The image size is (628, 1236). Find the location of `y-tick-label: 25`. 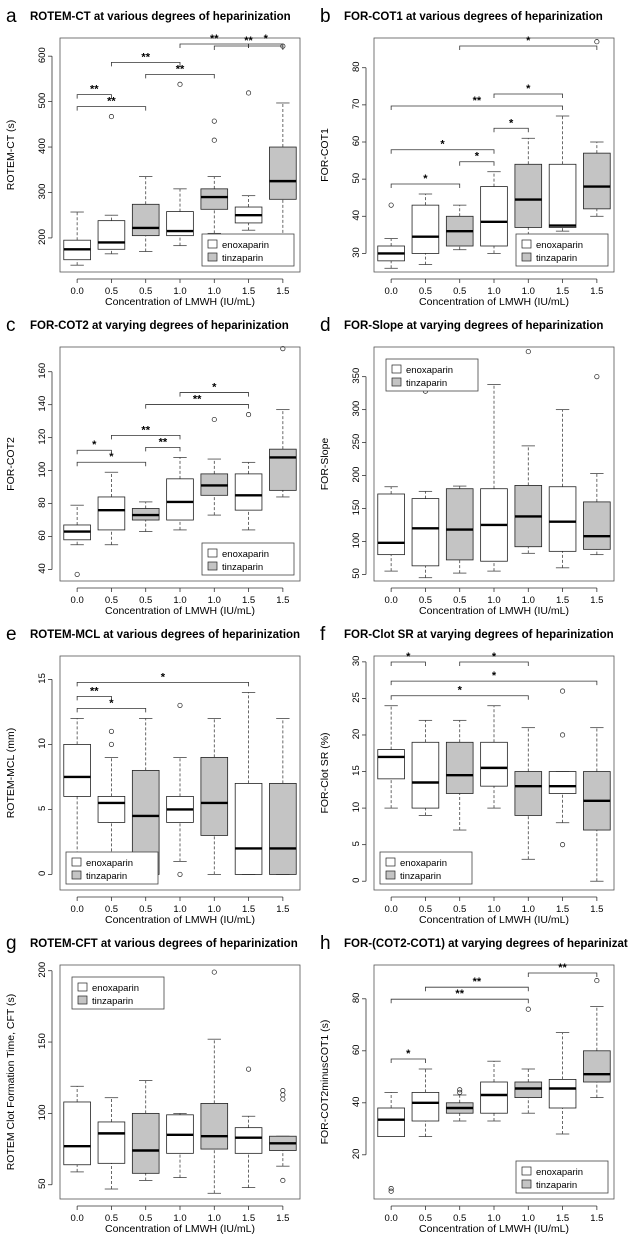

y-tick-label: 25 is located at coordinates (356, 697).